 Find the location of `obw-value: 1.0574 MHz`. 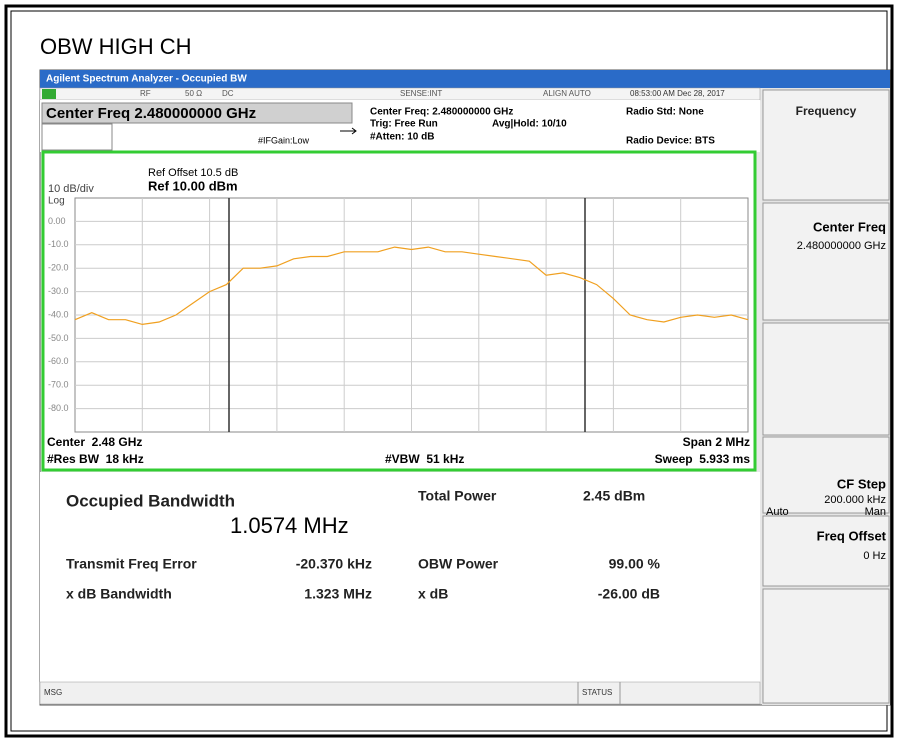

obw-value: 1.0574 MHz is located at coordinates (289, 525).